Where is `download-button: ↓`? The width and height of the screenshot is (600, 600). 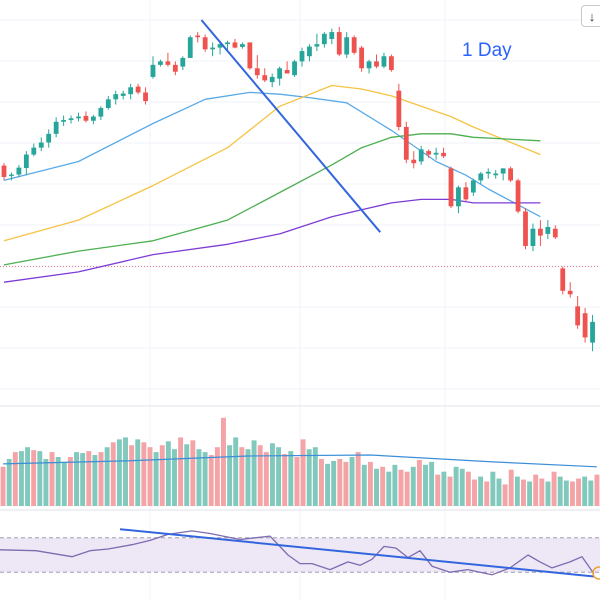
download-button: ↓ is located at coordinates (590, 16).